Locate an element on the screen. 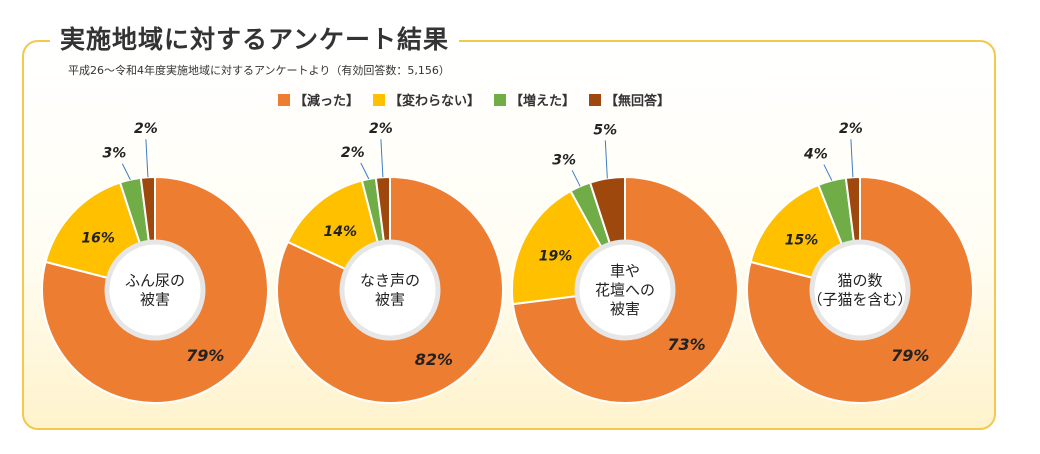  center-label: 車や is located at coordinates (625, 271).